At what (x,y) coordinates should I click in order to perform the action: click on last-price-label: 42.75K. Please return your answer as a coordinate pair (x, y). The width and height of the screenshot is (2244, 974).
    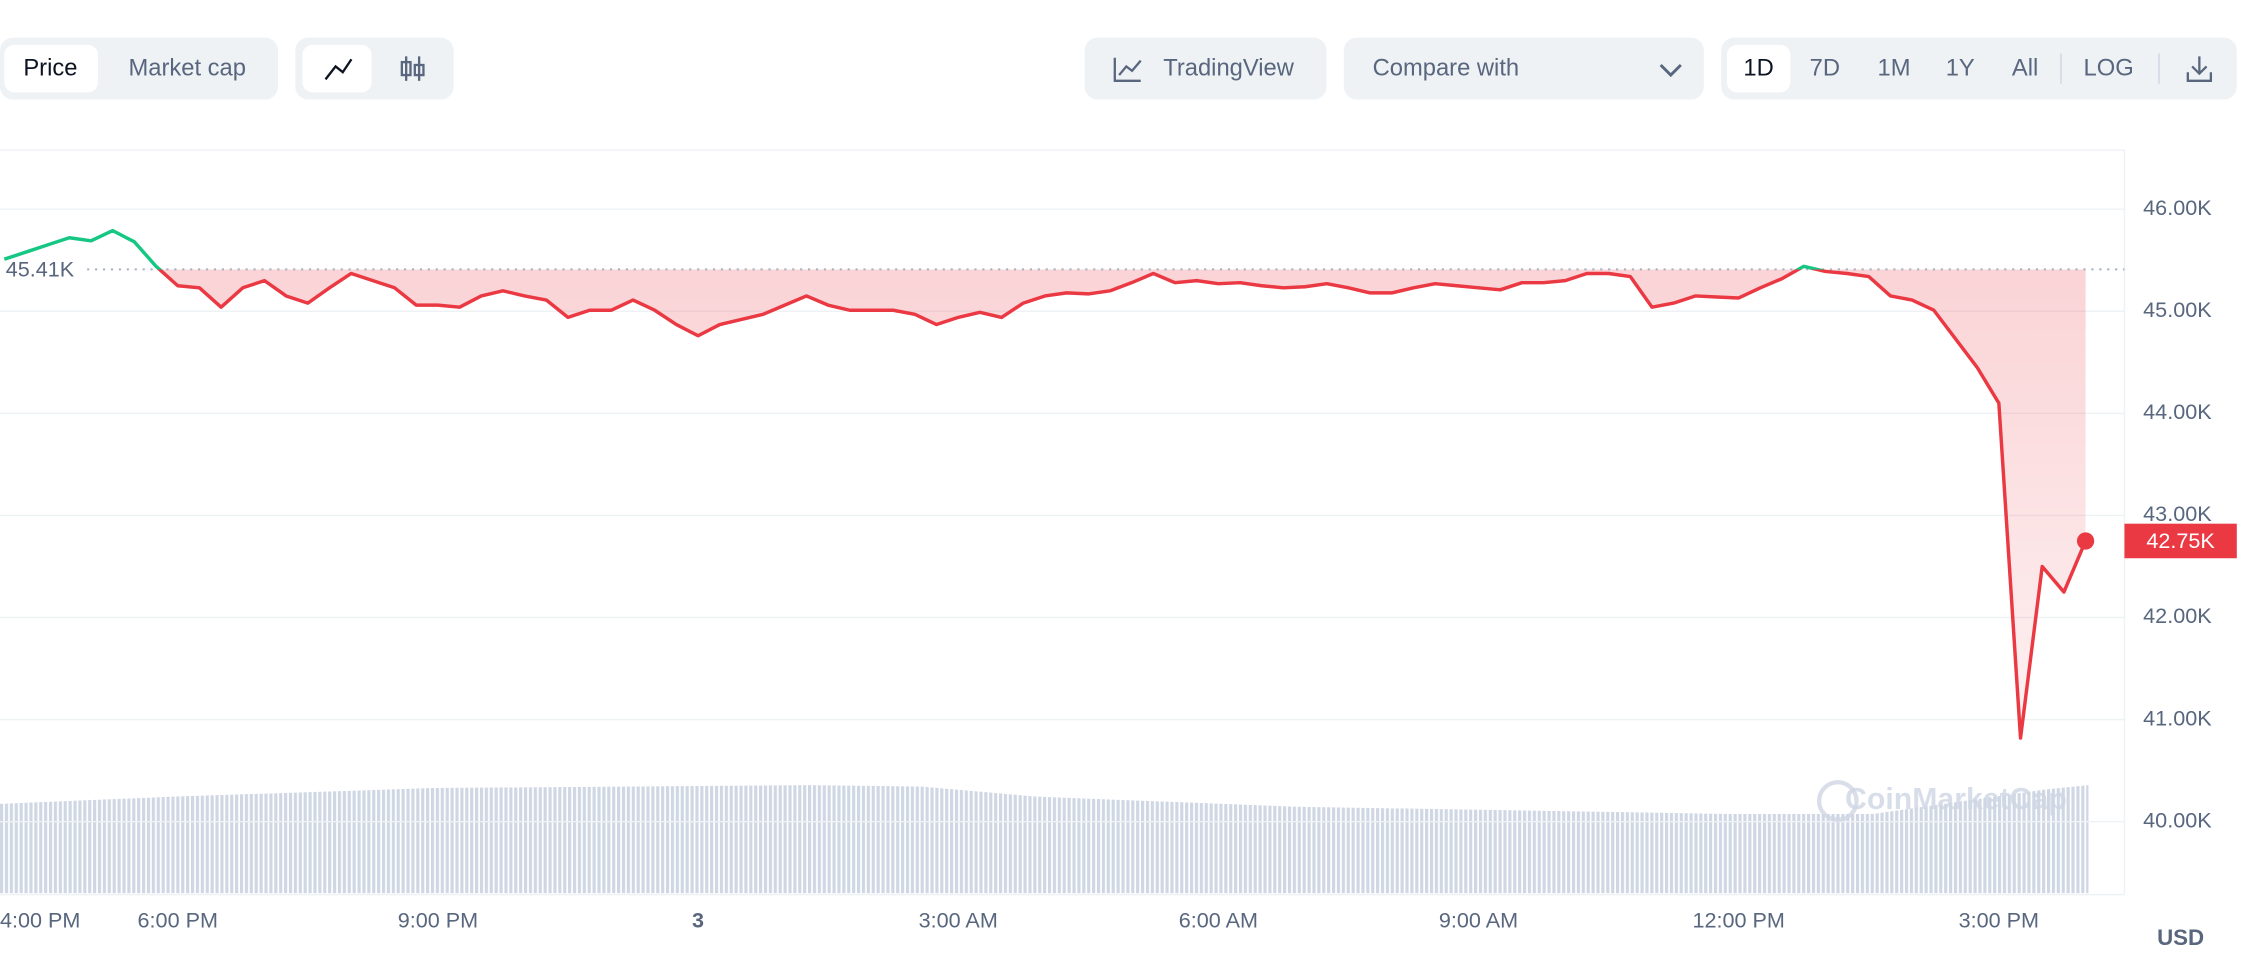
    Looking at the image, I should click on (2180, 540).